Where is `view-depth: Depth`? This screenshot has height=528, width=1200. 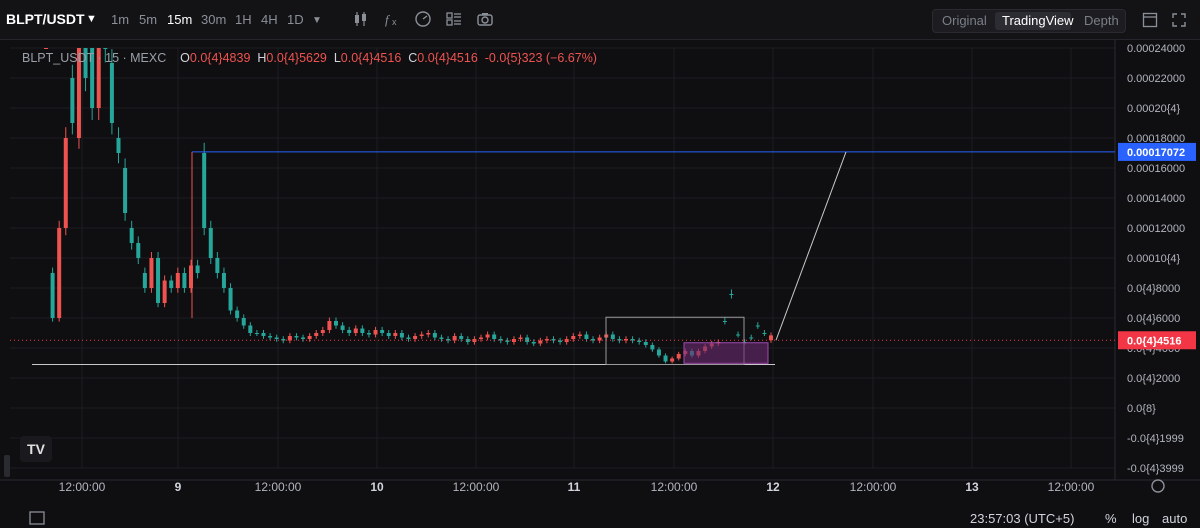
view-depth: Depth is located at coordinates (1101, 20).